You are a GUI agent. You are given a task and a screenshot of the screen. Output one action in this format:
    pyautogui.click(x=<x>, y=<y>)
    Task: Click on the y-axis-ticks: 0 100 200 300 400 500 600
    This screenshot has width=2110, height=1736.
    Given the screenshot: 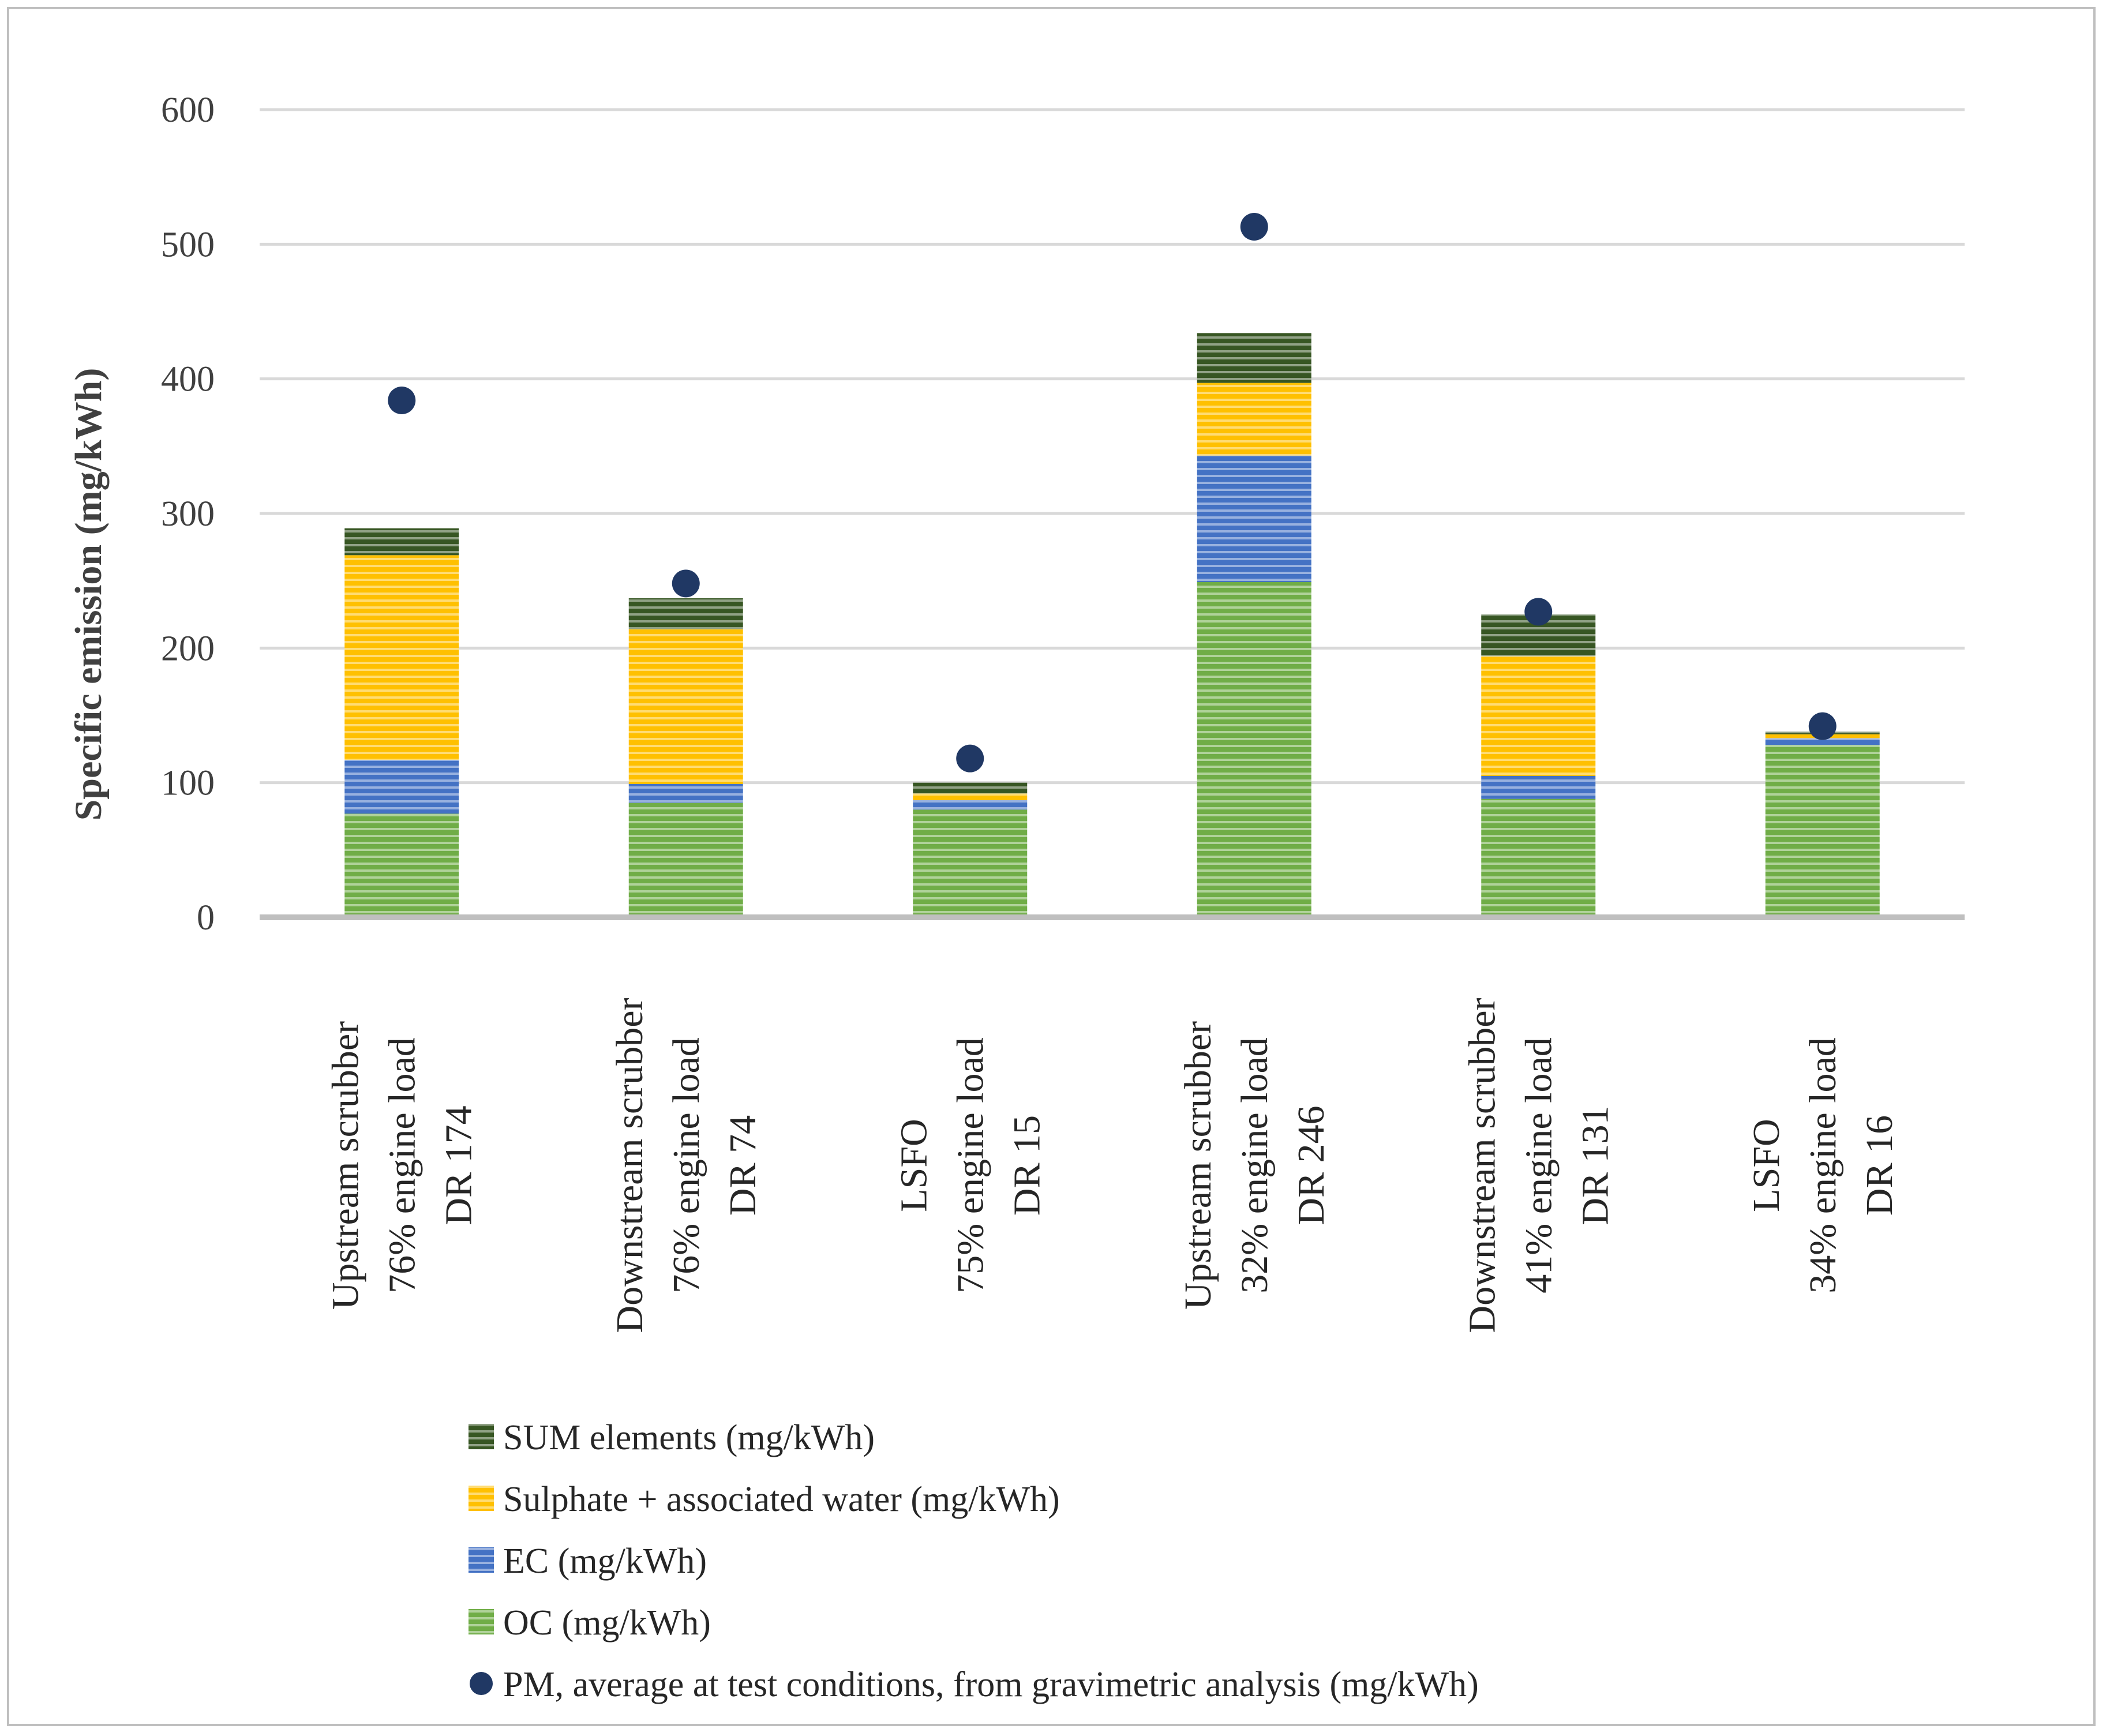 What is the action you would take?
    pyautogui.click(x=188, y=514)
    